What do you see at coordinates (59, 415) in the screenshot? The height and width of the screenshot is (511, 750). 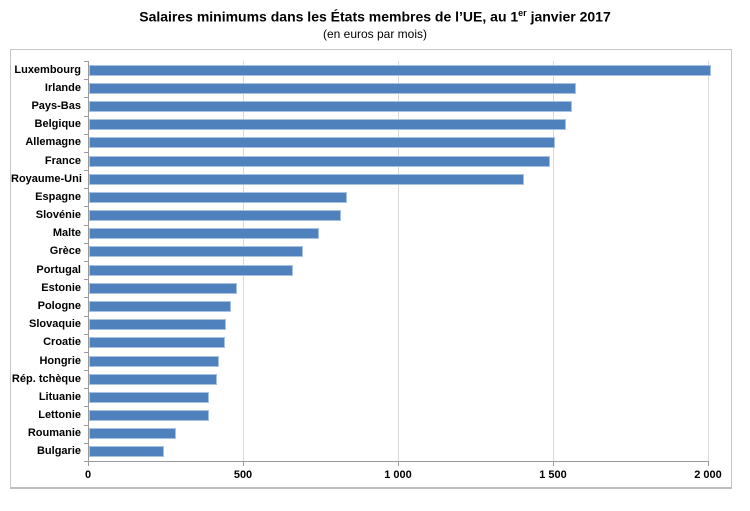 I see `category-label: Lettonie` at bounding box center [59, 415].